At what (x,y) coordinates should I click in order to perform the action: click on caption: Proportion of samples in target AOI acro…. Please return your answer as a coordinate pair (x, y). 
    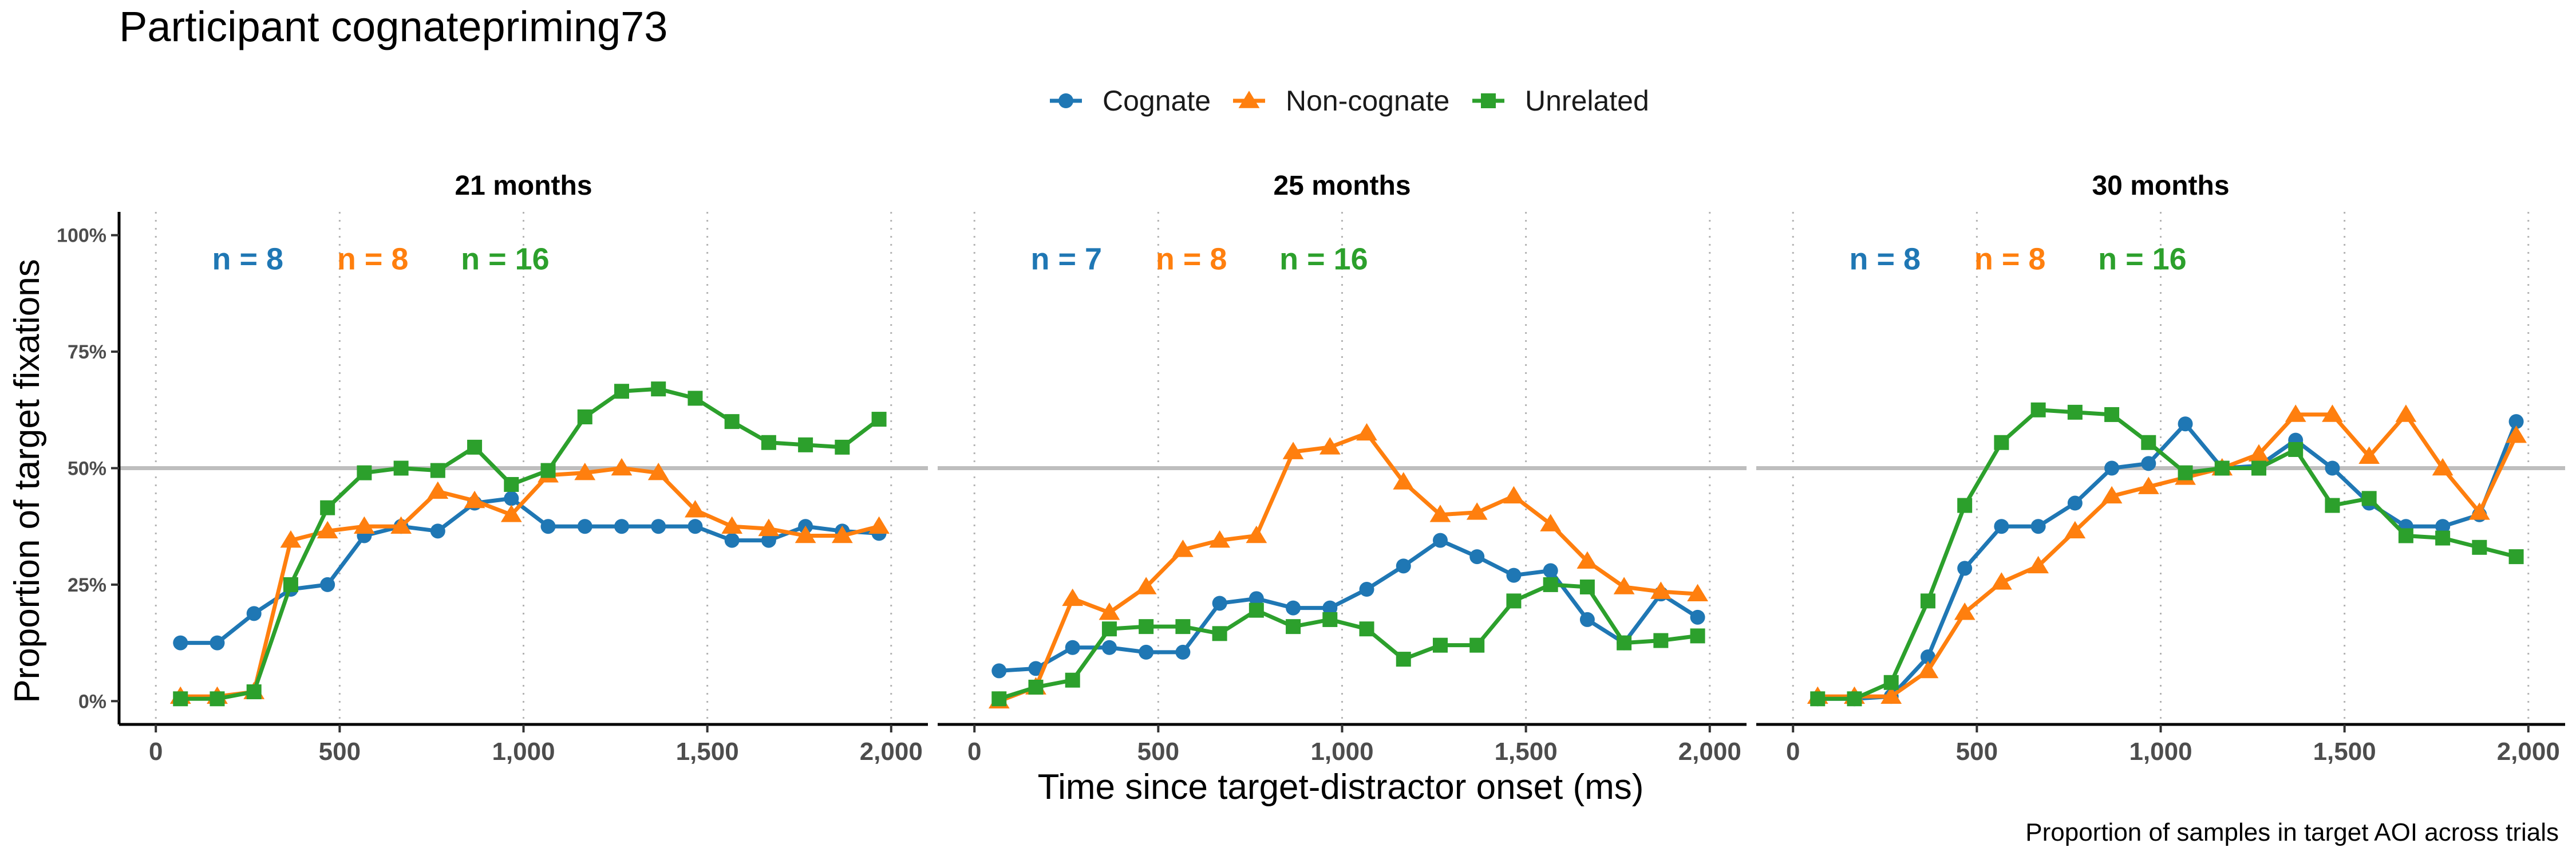
    Looking at the image, I should click on (2292, 832).